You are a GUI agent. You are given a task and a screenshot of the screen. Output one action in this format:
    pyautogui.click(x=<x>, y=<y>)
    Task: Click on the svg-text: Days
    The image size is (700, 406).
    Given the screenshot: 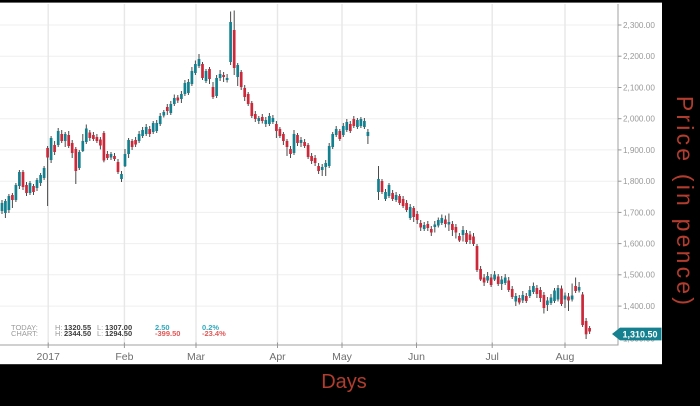 What is the action you would take?
    pyautogui.click(x=344, y=382)
    